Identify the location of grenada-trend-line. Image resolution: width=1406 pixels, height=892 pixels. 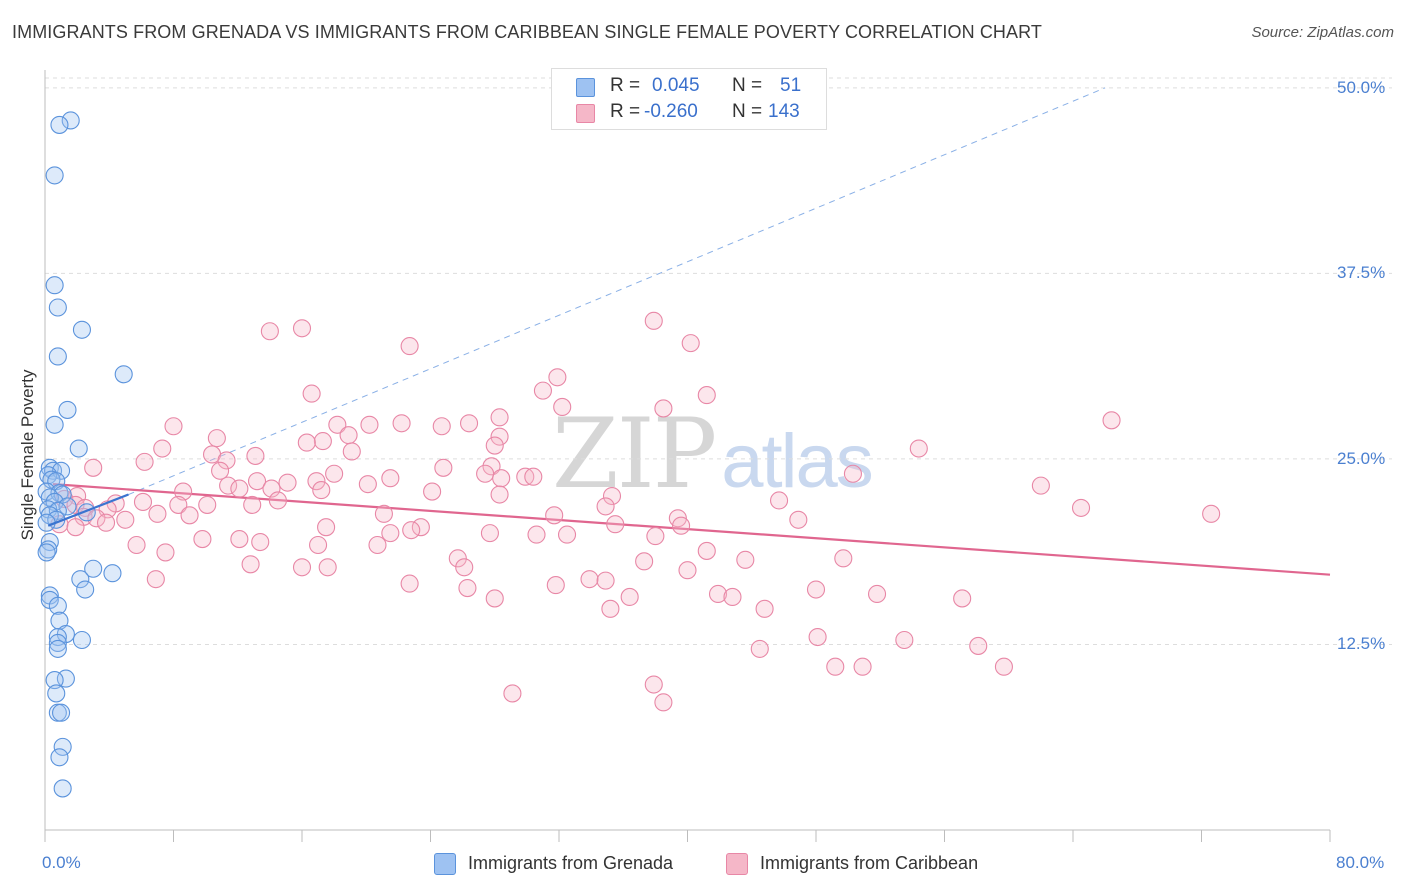
(88, 510).